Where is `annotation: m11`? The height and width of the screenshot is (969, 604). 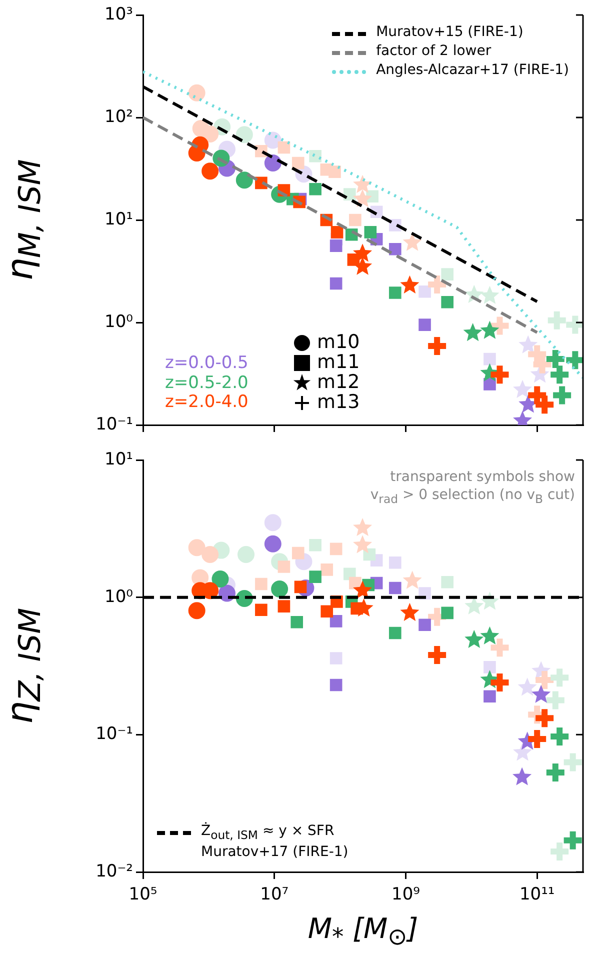
annotation: m11 is located at coordinates (338, 362).